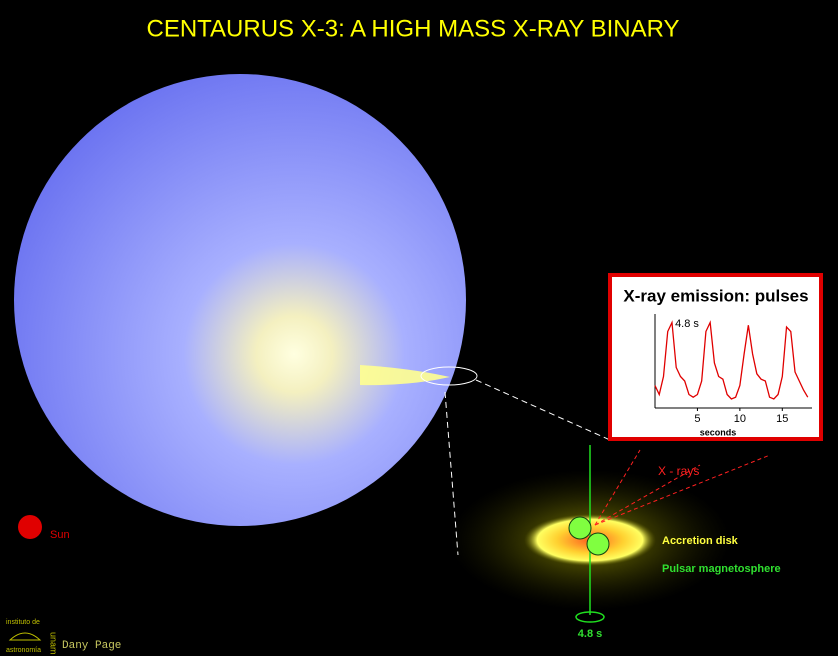 The width and height of the screenshot is (838, 656). What do you see at coordinates (590, 634) in the screenshot?
I see `spin-label: 4.8 s` at bounding box center [590, 634].